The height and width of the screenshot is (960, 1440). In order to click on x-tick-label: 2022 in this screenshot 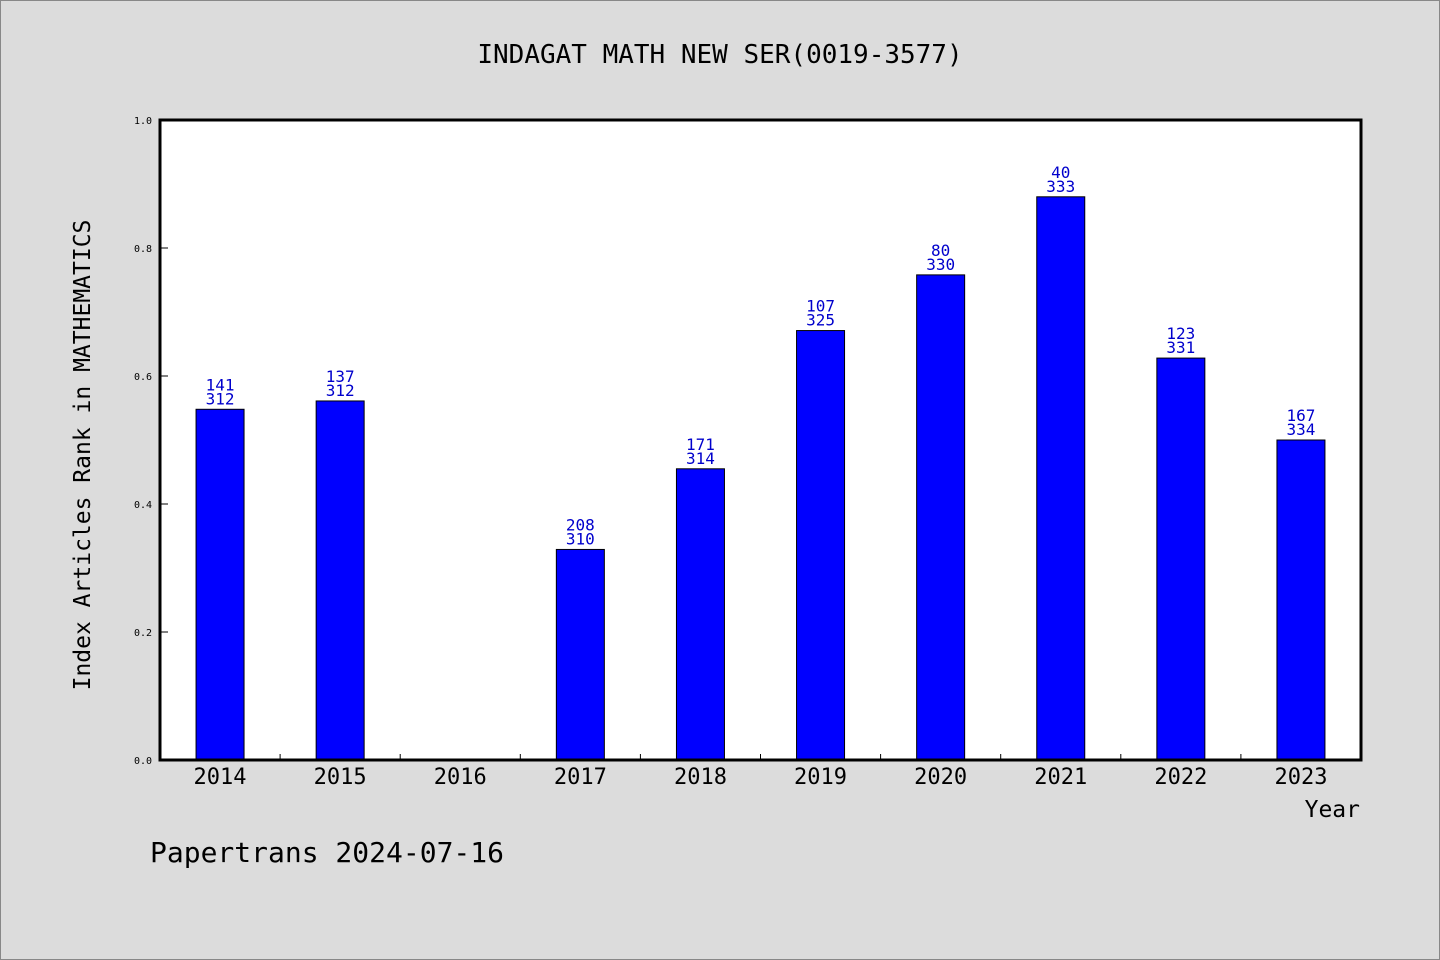, I will do `click(1180, 777)`.